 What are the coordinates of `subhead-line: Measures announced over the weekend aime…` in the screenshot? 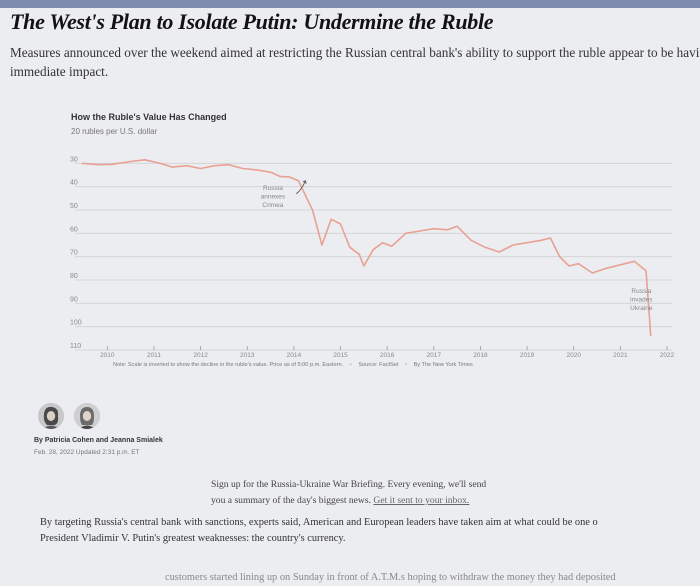 It's located at (355, 52).